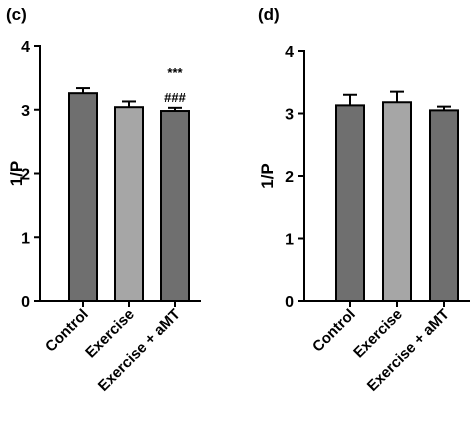 The width and height of the screenshot is (474, 431). Describe the element at coordinates (269, 14) in the screenshot. I see `panel-label: (d)` at that location.